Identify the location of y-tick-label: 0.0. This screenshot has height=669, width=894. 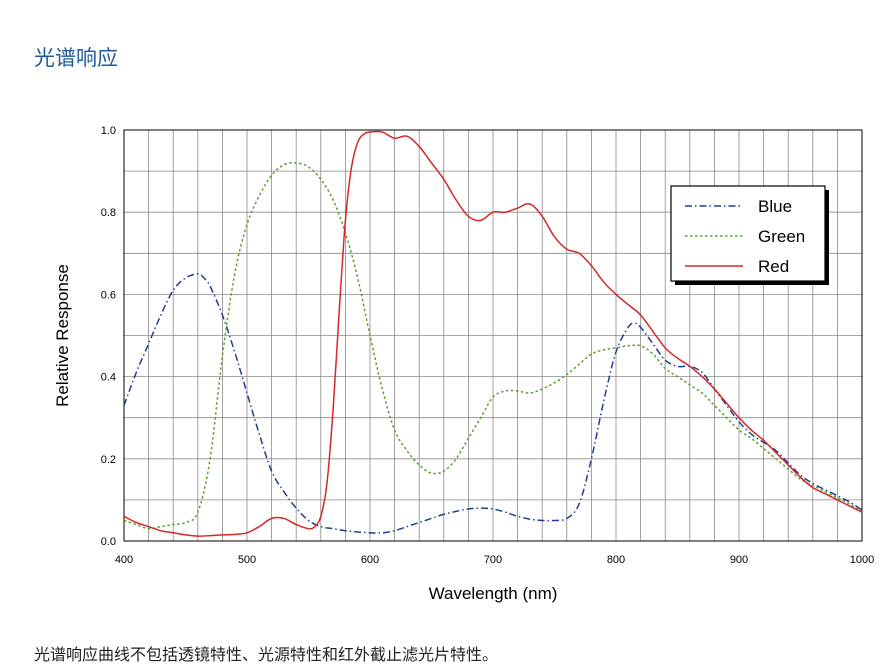
(108, 542).